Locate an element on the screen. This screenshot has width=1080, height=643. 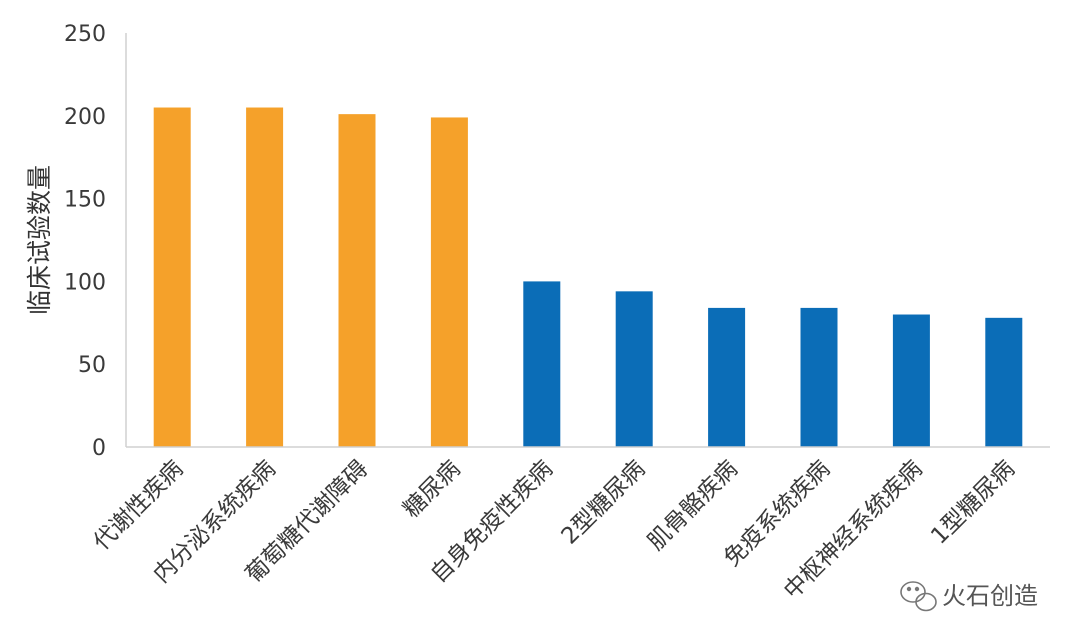
y-tick-label: 150 is located at coordinates (85, 200).